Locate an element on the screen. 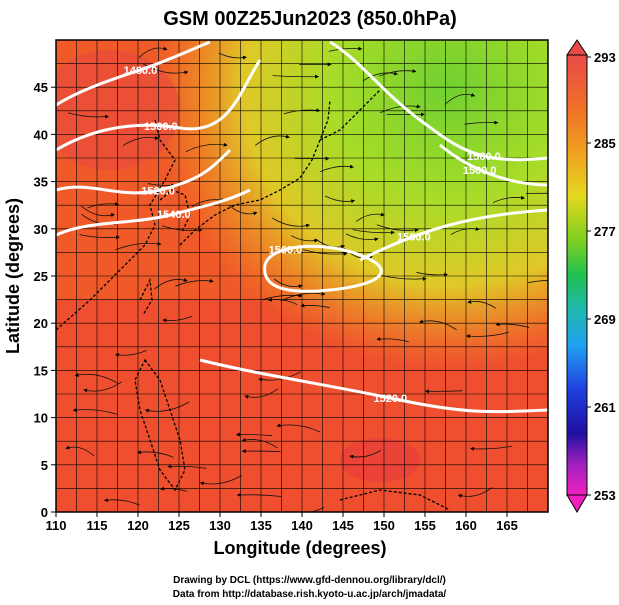 The height and width of the screenshot is (605, 619). x-tick-label: 120 is located at coordinates (138, 525).